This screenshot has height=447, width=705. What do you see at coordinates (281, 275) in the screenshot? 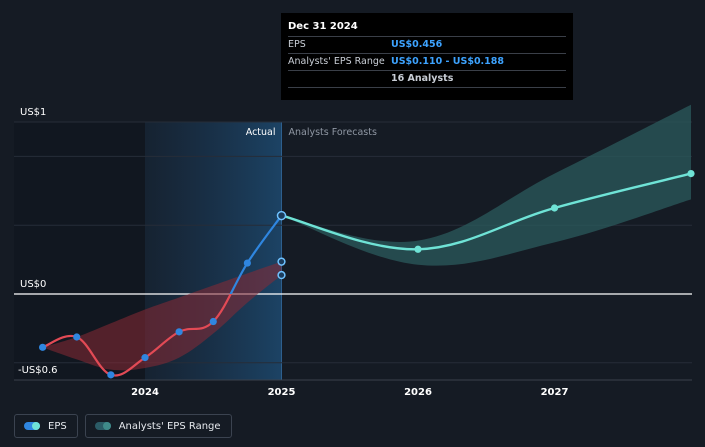
I see `range-low-point` at bounding box center [281, 275].